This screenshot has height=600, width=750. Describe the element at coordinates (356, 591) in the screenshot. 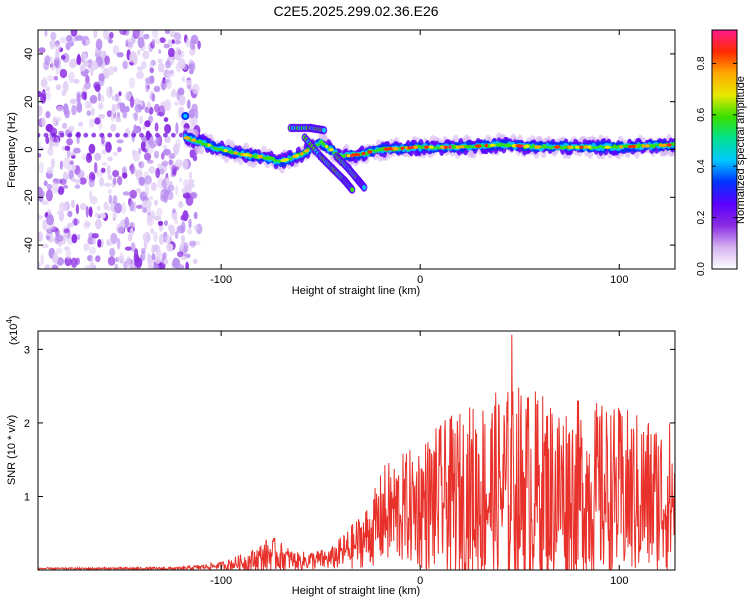

I see `snr-xlabel: Height of straight line (km)` at that location.